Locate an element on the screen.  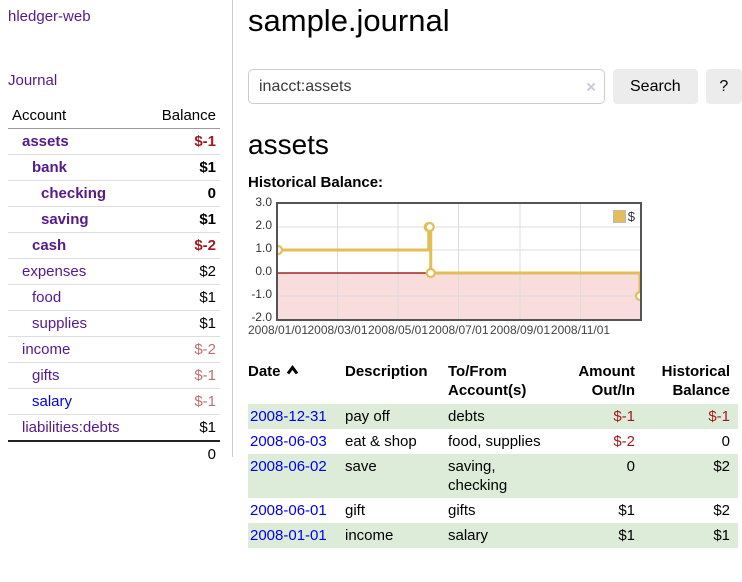
account-link-saving: saving is located at coordinates (65, 219).